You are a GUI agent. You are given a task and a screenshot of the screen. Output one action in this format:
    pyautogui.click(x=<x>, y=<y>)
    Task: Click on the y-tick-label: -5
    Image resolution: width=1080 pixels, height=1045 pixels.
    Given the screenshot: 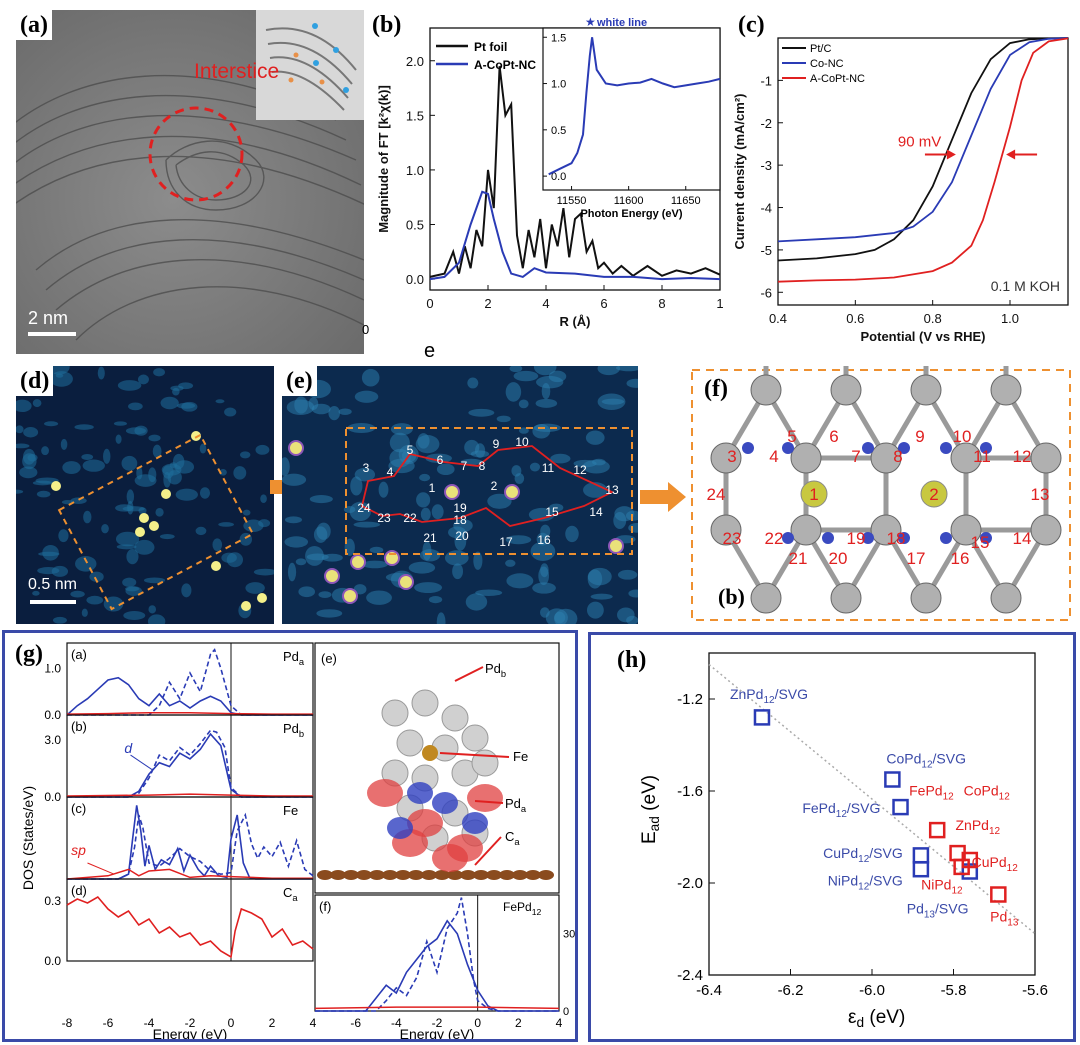 What is the action you would take?
    pyautogui.click(x=766, y=250)
    